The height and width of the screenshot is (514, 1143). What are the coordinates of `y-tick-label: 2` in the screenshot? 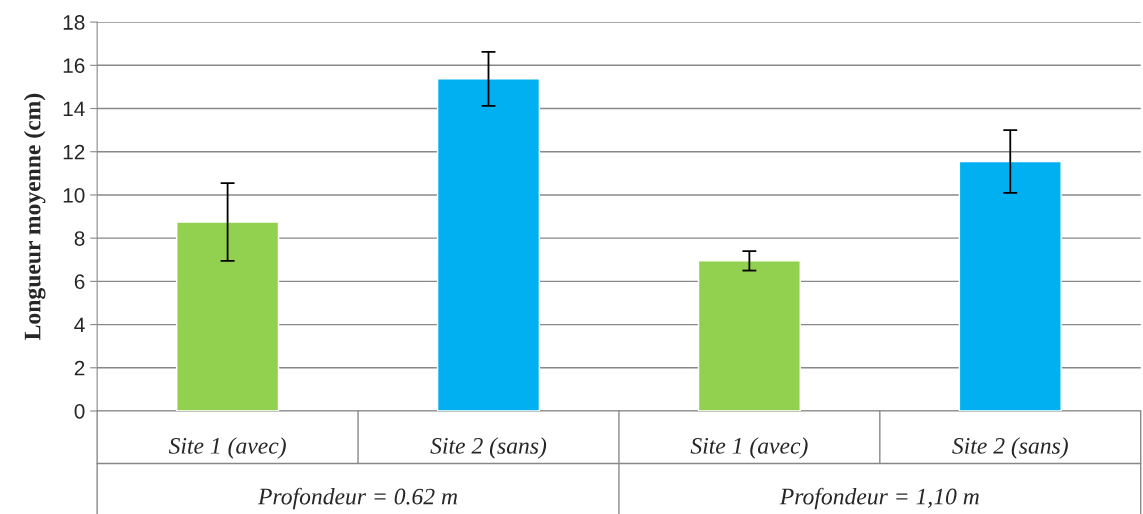 It's located at (79, 368).